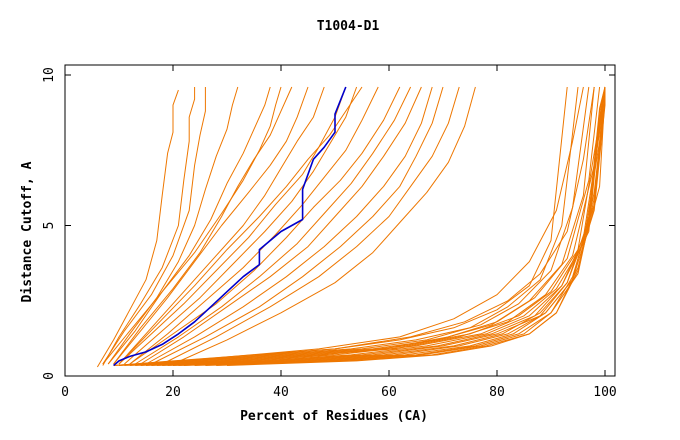 The width and height of the screenshot is (680, 440). I want to click on y-tick-label-10: 10, so click(49, 75).